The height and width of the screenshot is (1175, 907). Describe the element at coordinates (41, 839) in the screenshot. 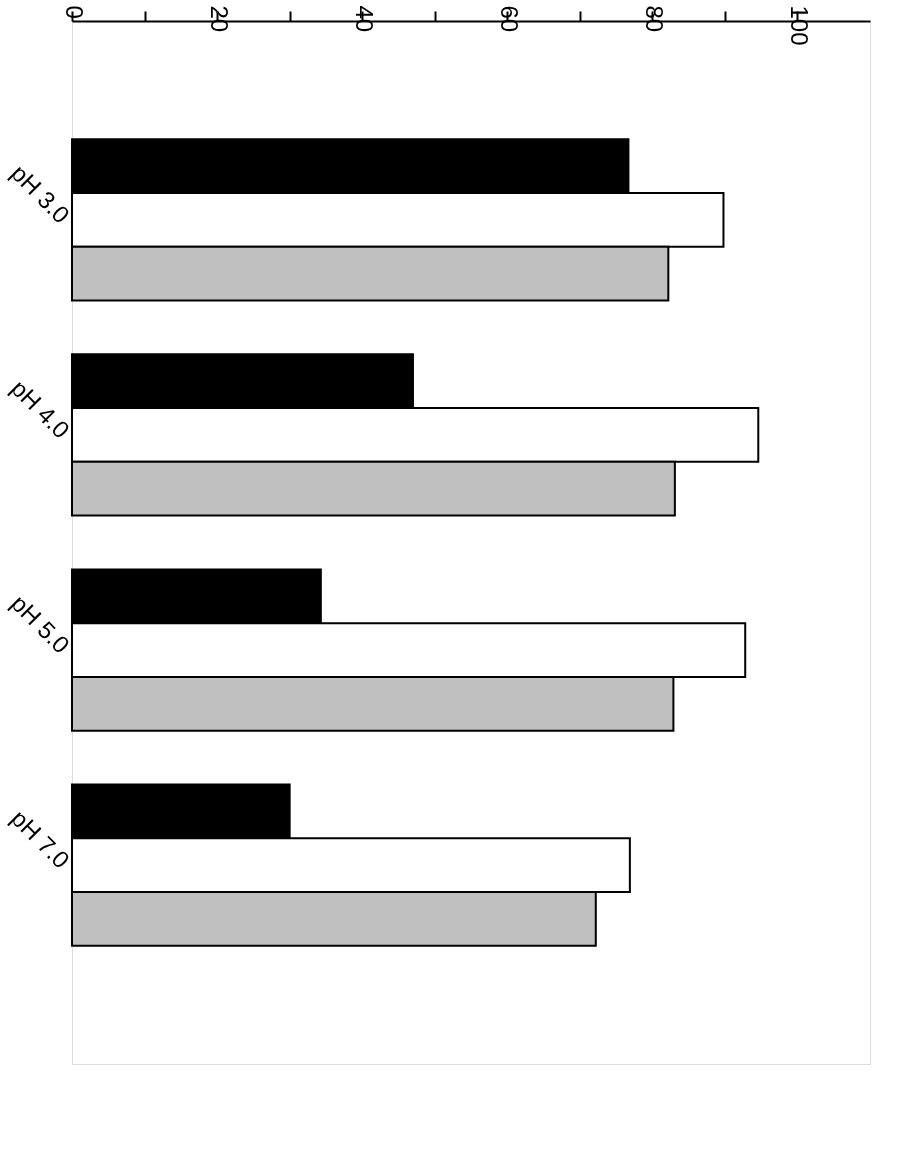

I see `y-tick-label: pH 7.0` at that location.